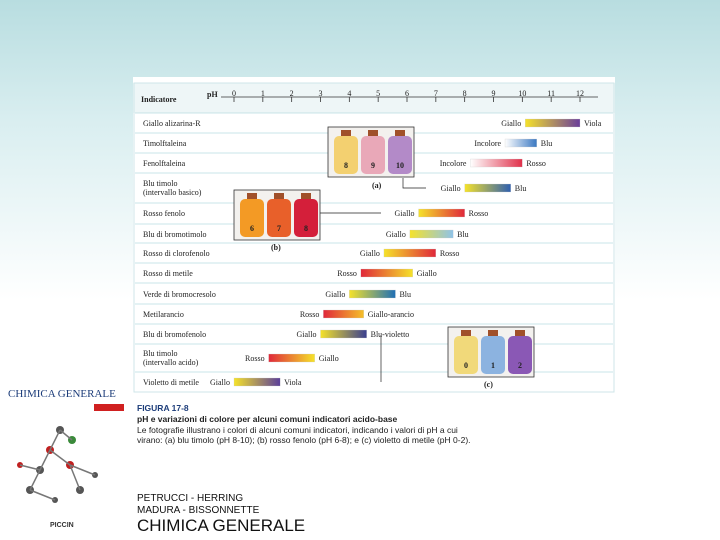 The height and width of the screenshot is (540, 720). I want to click on bottle-number: 7, so click(279, 228).